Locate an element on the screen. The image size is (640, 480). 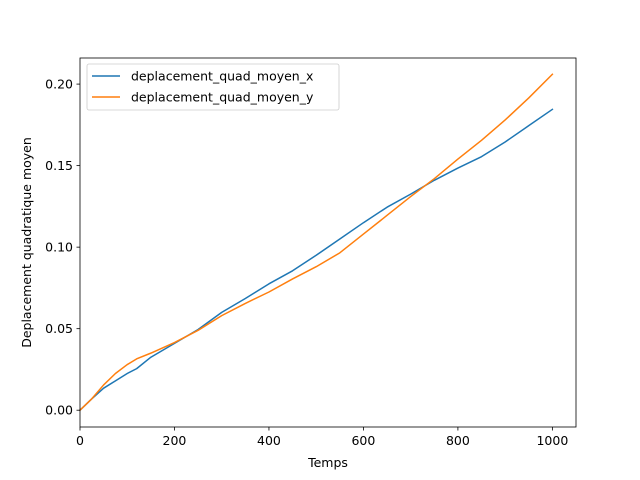
legend-label-0: deplacement_quad_moyen_x is located at coordinates (222, 76).